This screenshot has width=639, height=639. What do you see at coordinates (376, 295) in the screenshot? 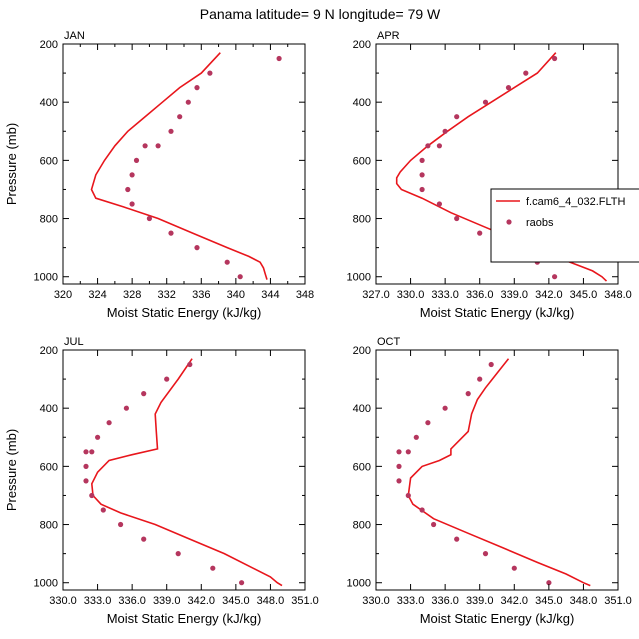
I see `x-tick-label: 327.0` at bounding box center [376, 295].